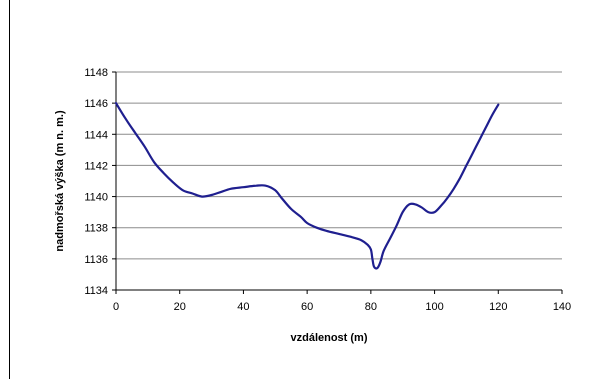  What do you see at coordinates (498, 307) in the screenshot?
I see `x-tick-label-120: 120` at bounding box center [498, 307].